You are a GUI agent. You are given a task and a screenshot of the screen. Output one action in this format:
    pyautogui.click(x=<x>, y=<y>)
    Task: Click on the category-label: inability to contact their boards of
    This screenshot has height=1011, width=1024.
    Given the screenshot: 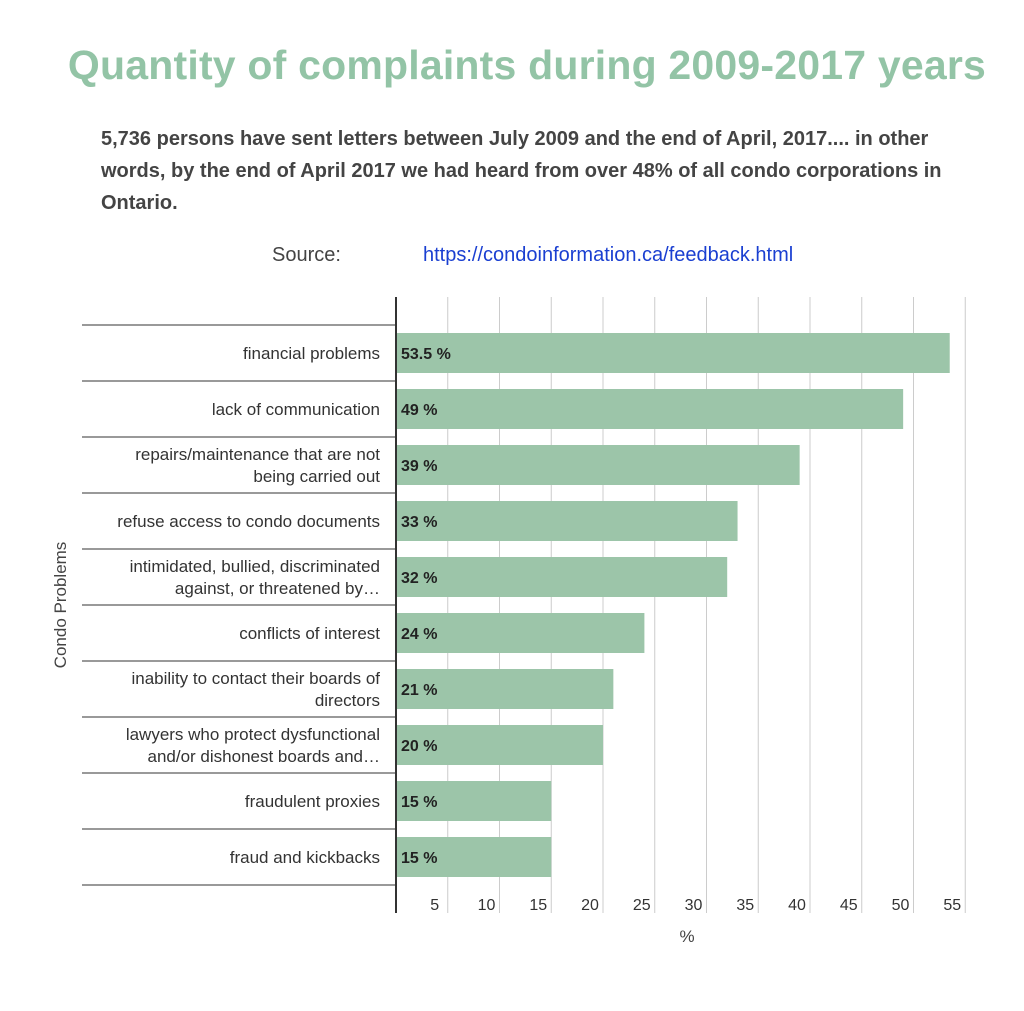 What is the action you would take?
    pyautogui.click(x=255, y=678)
    